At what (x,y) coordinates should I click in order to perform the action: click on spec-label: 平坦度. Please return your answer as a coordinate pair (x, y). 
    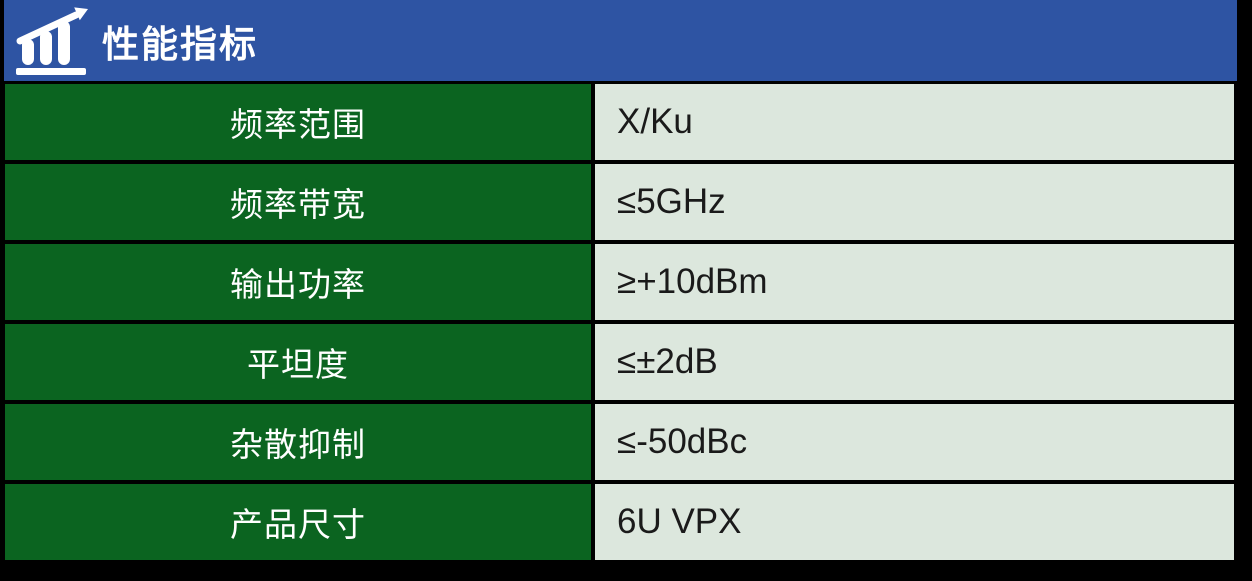
    Looking at the image, I should click on (298, 362).